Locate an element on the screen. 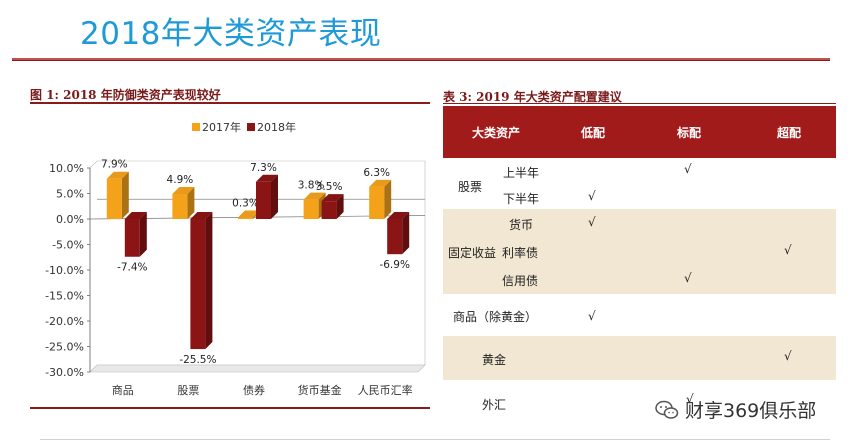  check-credit-neutral: √ is located at coordinates (688, 278).